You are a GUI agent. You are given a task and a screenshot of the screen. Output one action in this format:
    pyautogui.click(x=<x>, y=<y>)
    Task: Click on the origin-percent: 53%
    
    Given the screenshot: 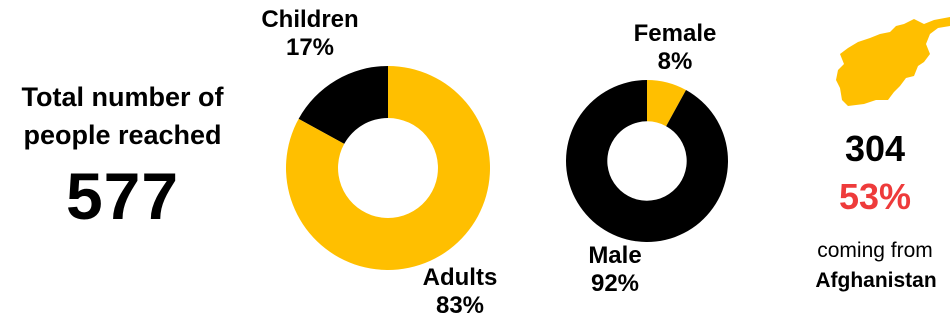 What is the action you would take?
    pyautogui.click(x=875, y=196)
    